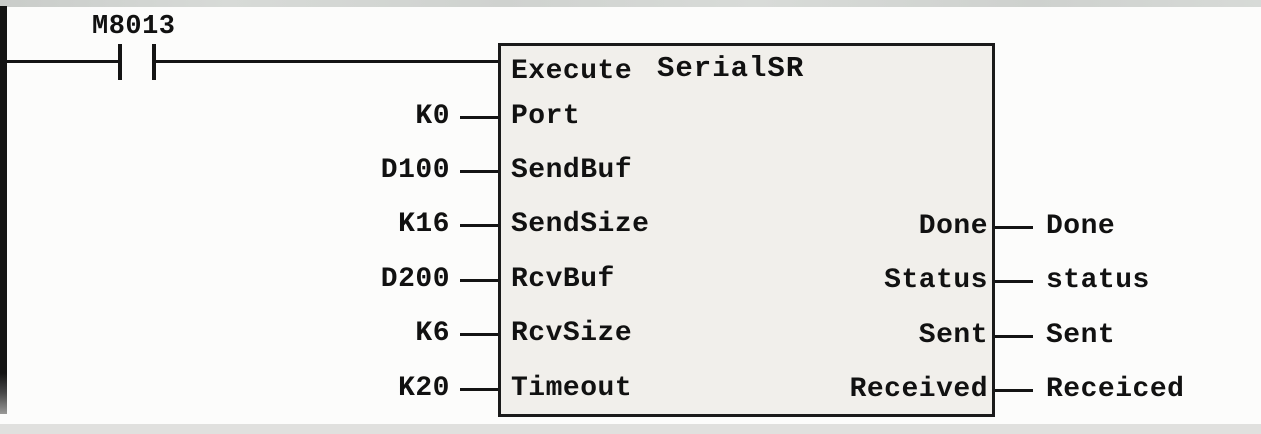 The width and height of the screenshot is (1261, 434). Describe the element at coordinates (432, 333) in the screenshot. I see `input-operand: K6` at that location.